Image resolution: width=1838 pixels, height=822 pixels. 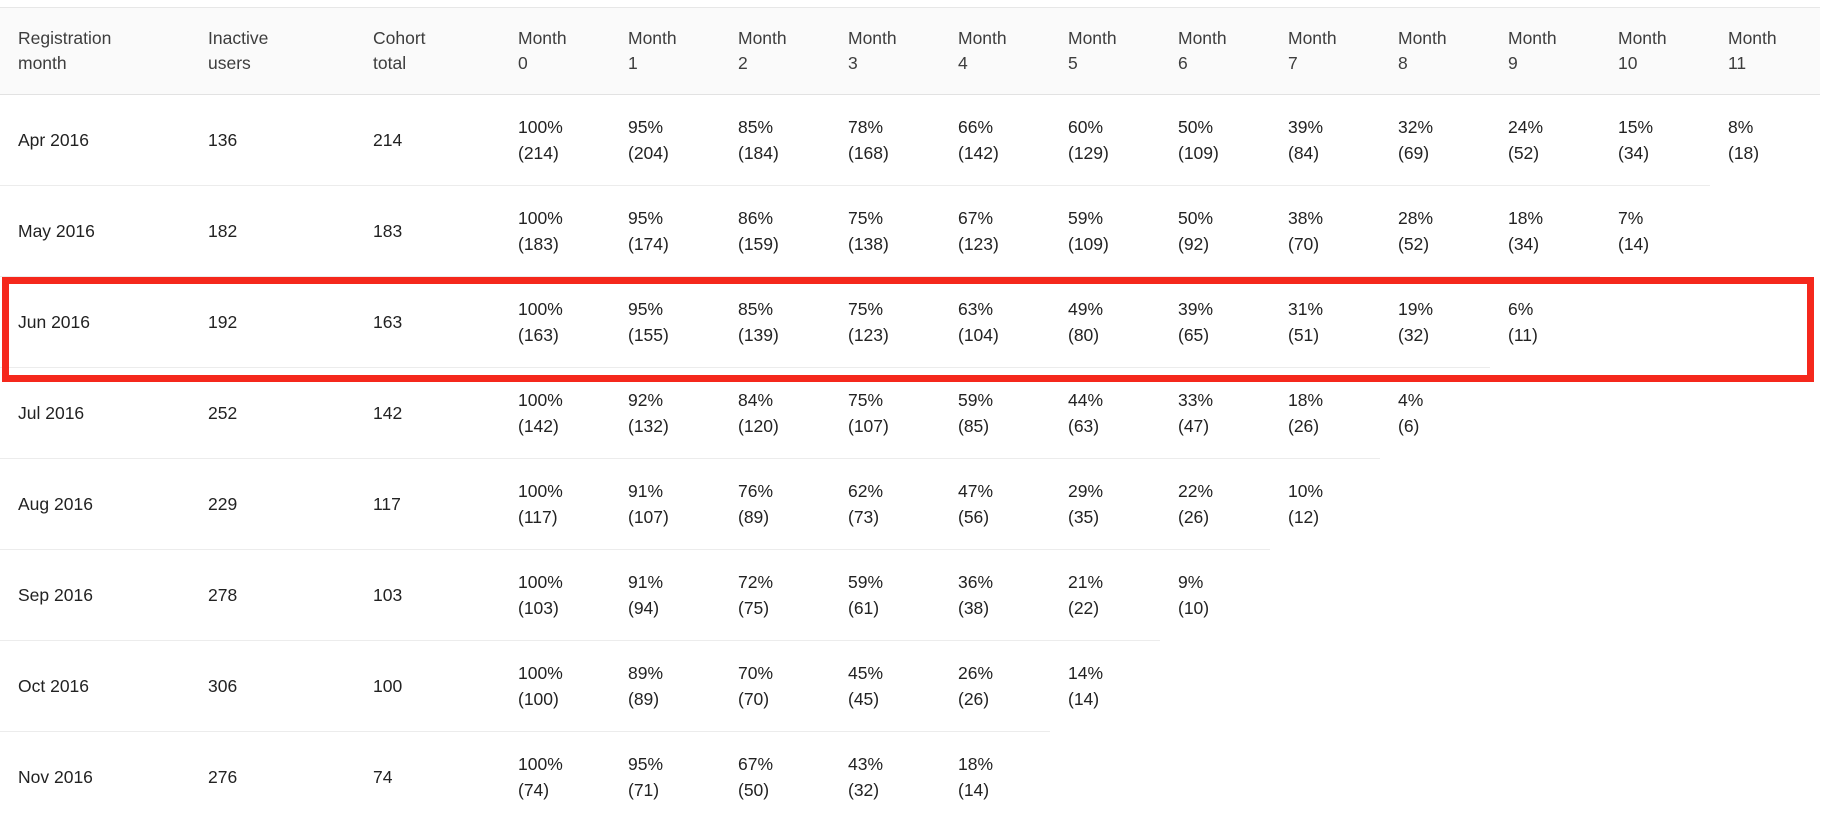 What do you see at coordinates (1444, 218) in the screenshot?
I see `retention-percent: 28%` at bounding box center [1444, 218].